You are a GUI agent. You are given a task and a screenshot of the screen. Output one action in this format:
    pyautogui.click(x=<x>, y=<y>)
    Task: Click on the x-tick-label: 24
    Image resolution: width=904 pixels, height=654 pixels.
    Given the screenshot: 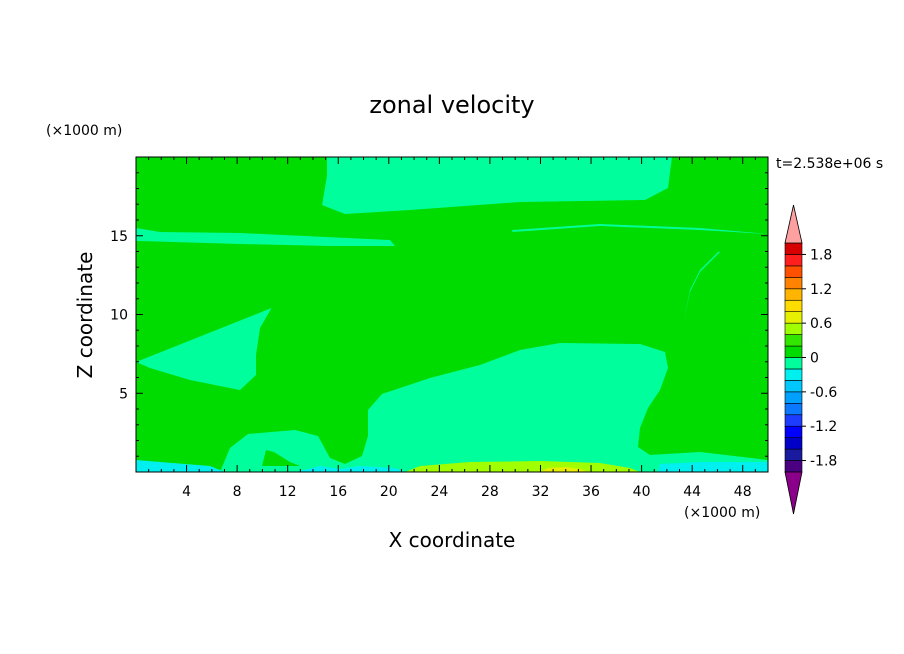 What is the action you would take?
    pyautogui.click(x=439, y=492)
    